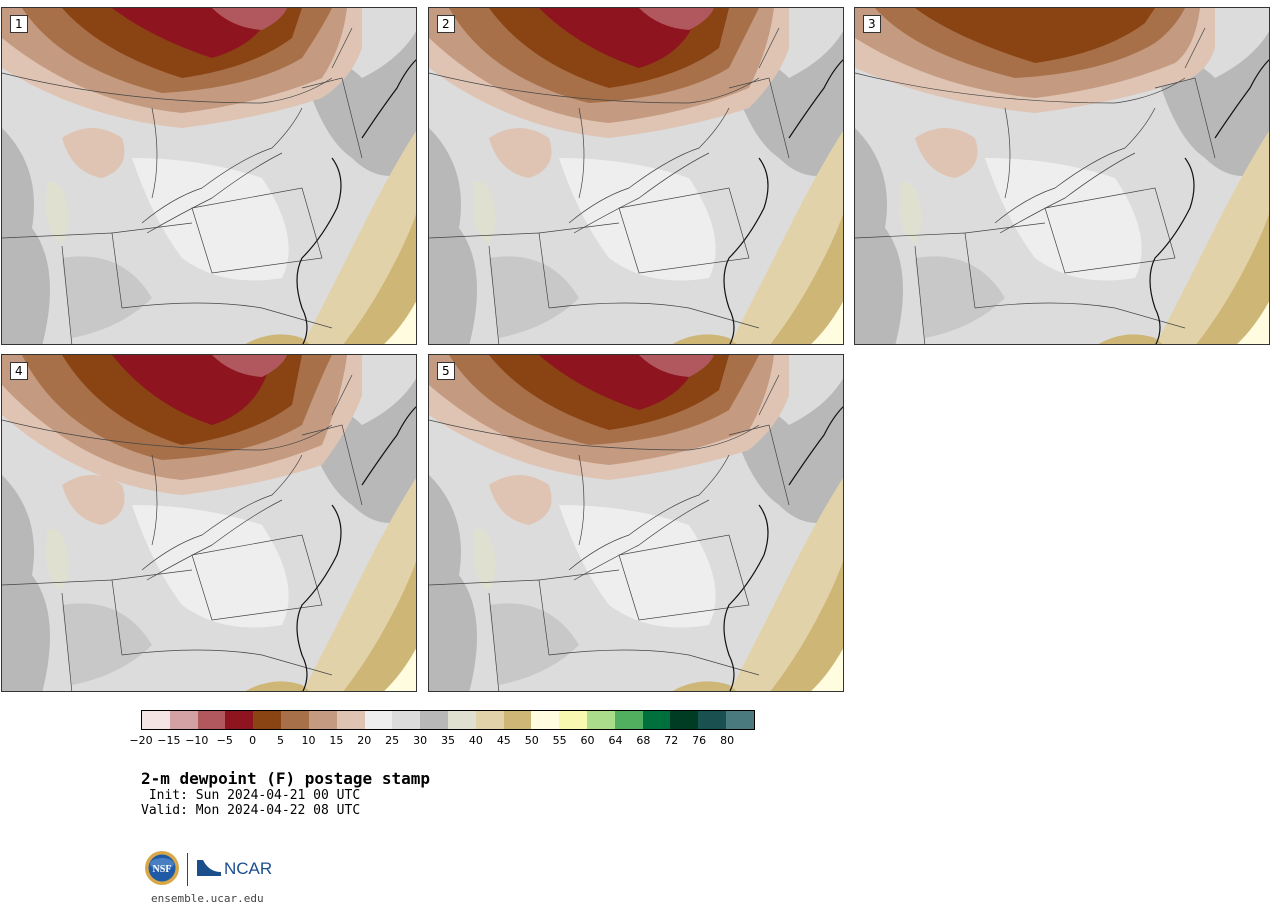 This screenshot has width=1280, height=910. Describe the element at coordinates (19, 24) in the screenshot. I see `member-label: 1` at that location.